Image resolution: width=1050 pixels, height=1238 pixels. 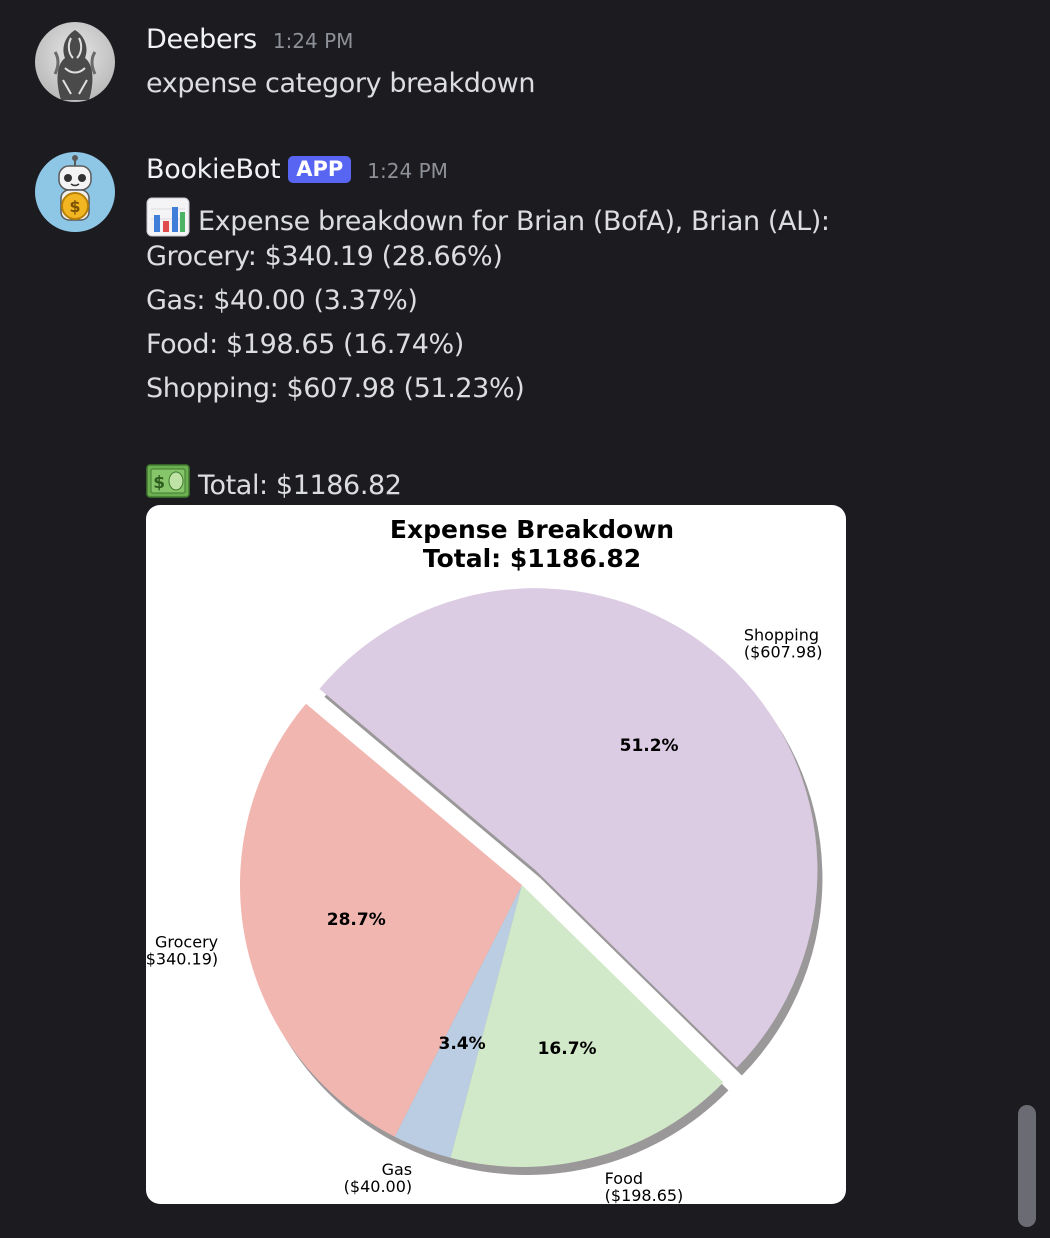 What do you see at coordinates (378, 1178) in the screenshot?
I see `pie-category-label-gas: Gas ($40.00)` at bounding box center [378, 1178].